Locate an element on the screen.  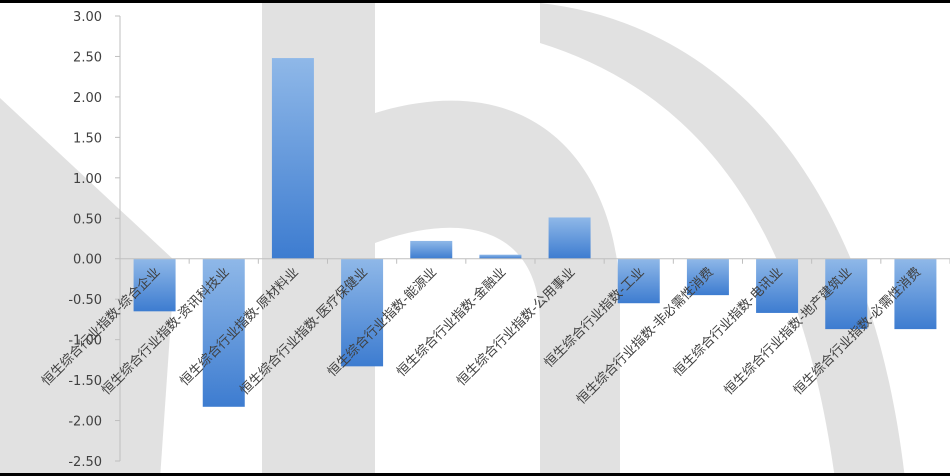
y-tick-label: -1.00 is located at coordinates (85, 341).